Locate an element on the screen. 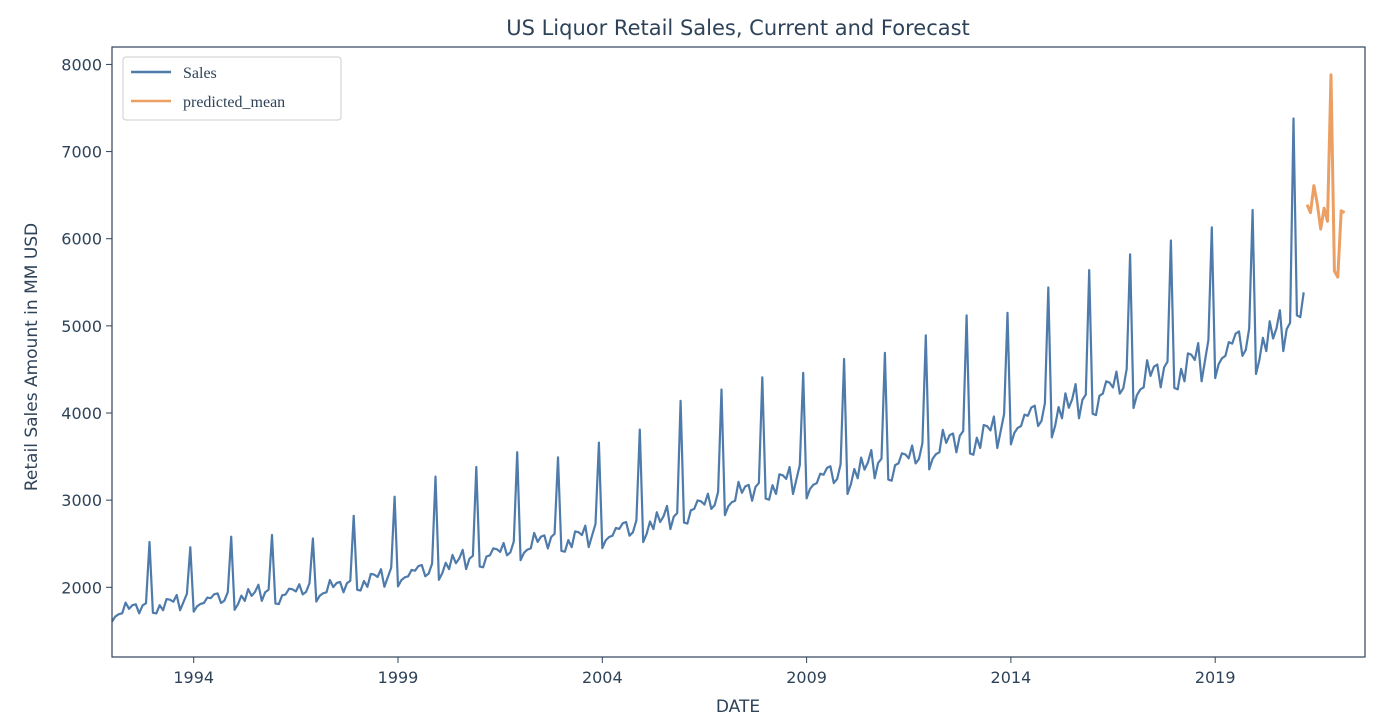 The height and width of the screenshot is (728, 1400). legend: Sales predicted_mean is located at coordinates (232, 88).